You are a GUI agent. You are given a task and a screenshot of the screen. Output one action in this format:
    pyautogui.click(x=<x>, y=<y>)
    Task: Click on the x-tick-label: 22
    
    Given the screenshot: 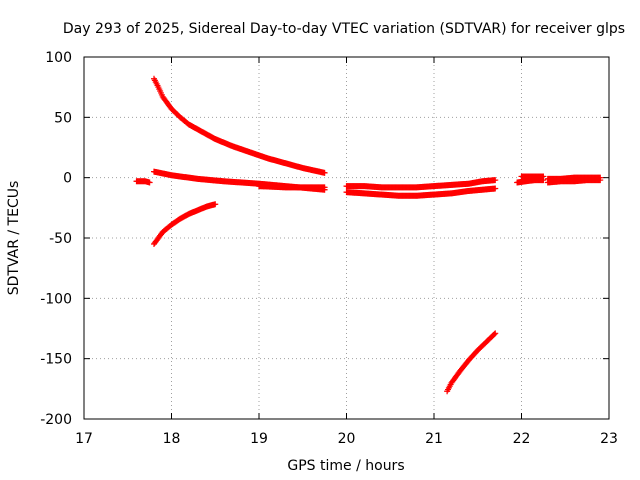 What is the action you would take?
    pyautogui.click(x=522, y=439)
    